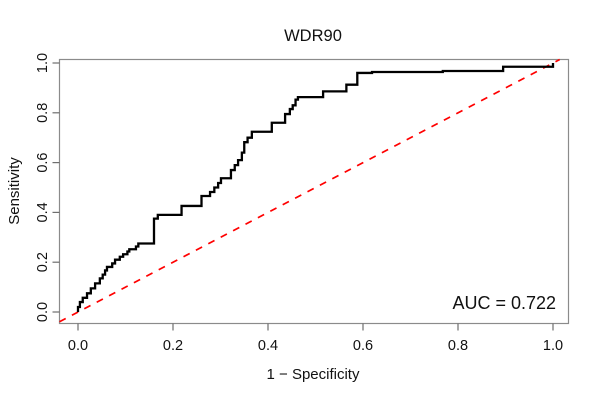 Image resolution: width=600 pixels, height=400 pixels. I want to click on x-tick-label: 0.4, so click(268, 346).